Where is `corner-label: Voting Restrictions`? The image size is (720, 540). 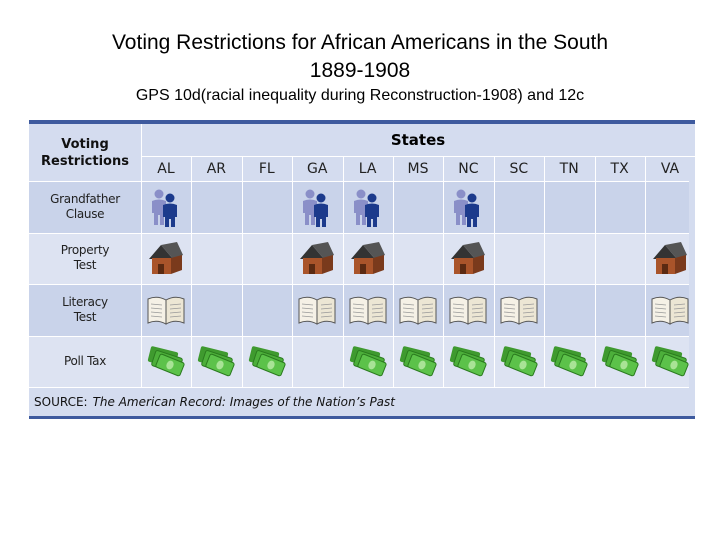
corner-label: Voting Restrictions is located at coordinates (85, 152).